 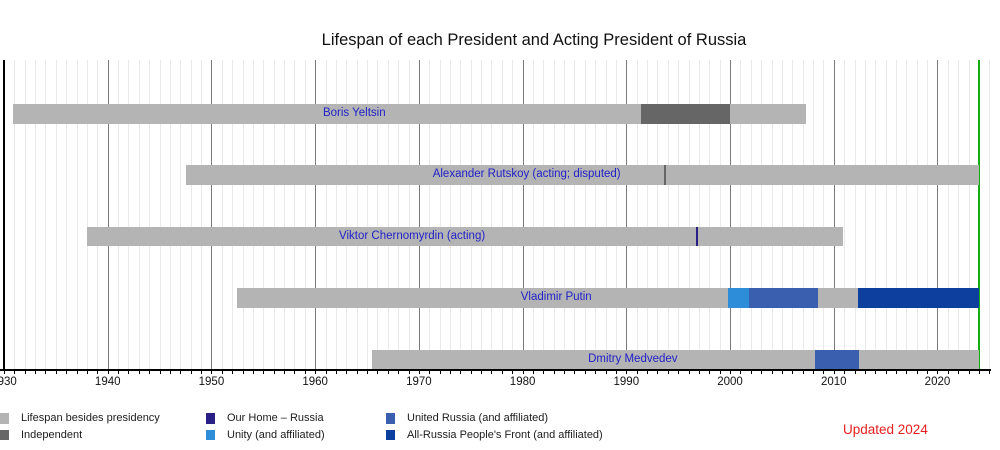 I want to click on gridline-1964, so click(x=357, y=214).